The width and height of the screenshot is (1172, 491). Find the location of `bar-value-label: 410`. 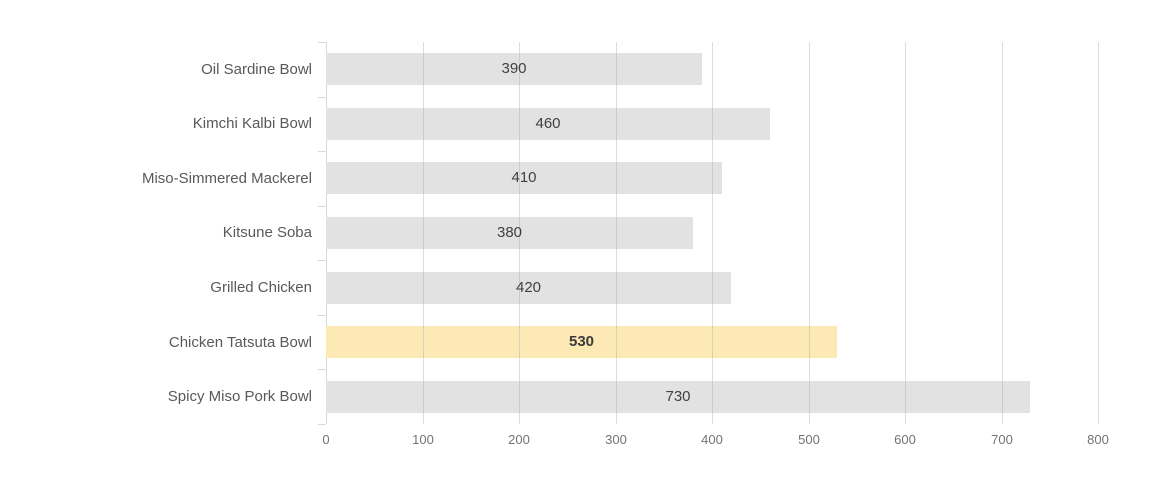

bar-value-label: 410 is located at coordinates (524, 177).